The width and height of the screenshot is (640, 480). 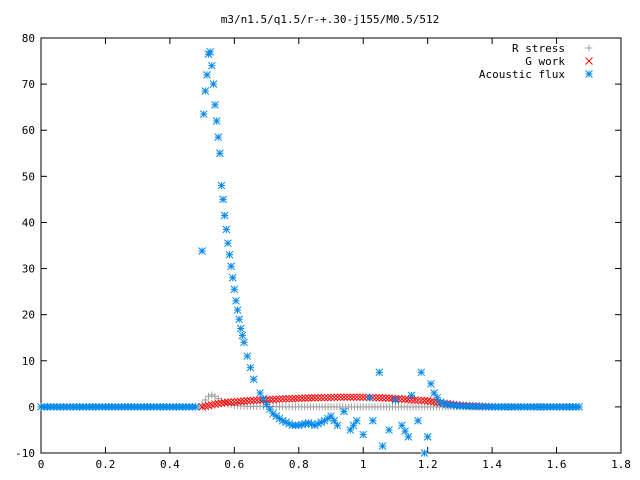 What do you see at coordinates (28, 130) in the screenshot?
I see `y-tick-label: 60` at bounding box center [28, 130].